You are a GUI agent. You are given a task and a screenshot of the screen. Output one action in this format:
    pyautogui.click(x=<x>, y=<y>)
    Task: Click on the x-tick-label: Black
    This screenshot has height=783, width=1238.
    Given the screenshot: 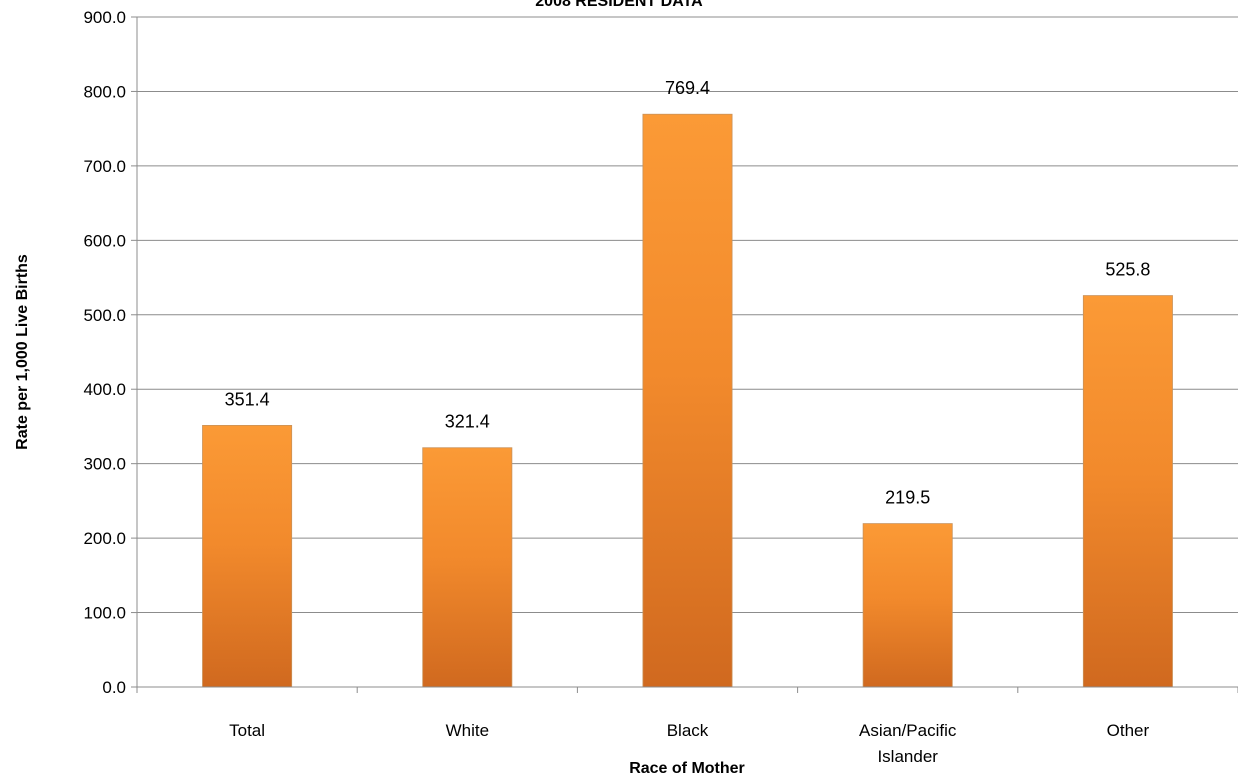 What is the action you would take?
    pyautogui.click(x=688, y=730)
    